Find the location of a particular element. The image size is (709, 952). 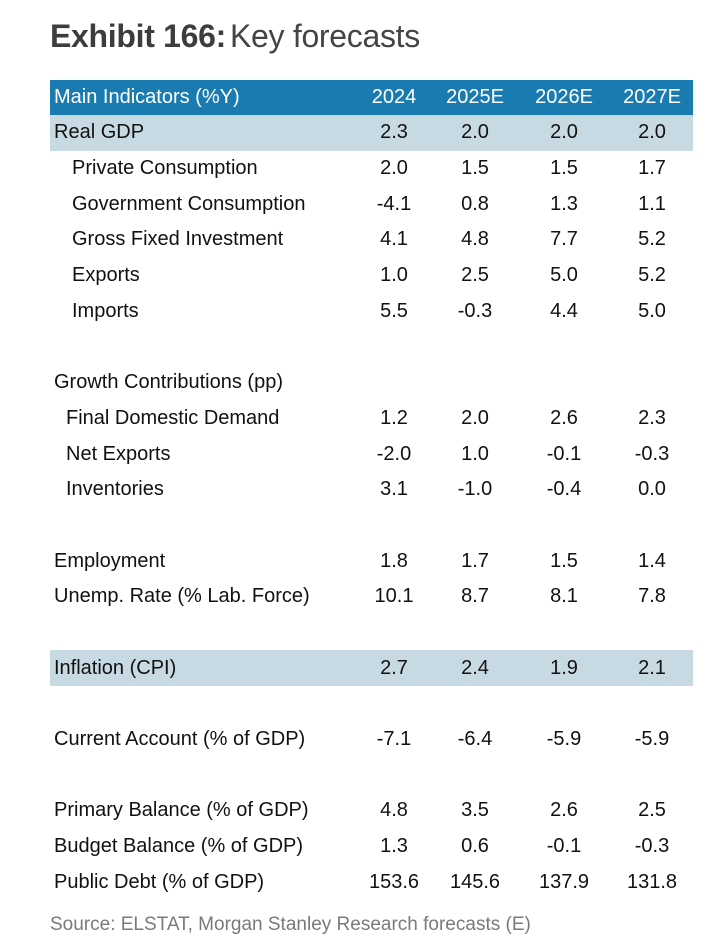

column-header: 2026E is located at coordinates (564, 97).